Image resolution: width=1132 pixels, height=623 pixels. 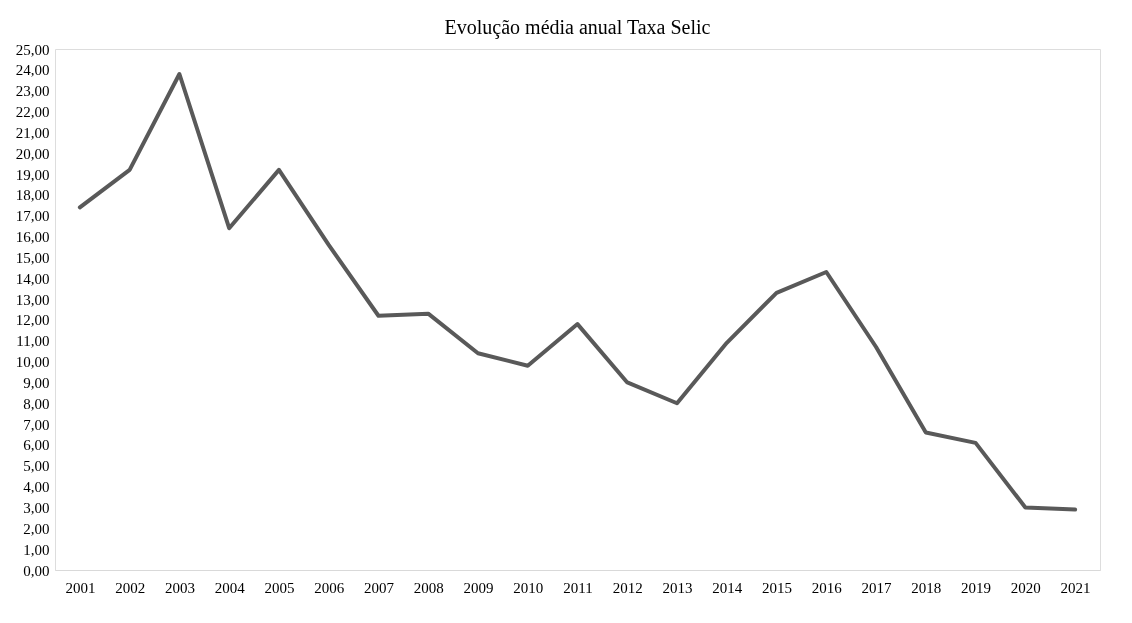 I want to click on y-tick-label: 4,00, so click(x=36, y=487).